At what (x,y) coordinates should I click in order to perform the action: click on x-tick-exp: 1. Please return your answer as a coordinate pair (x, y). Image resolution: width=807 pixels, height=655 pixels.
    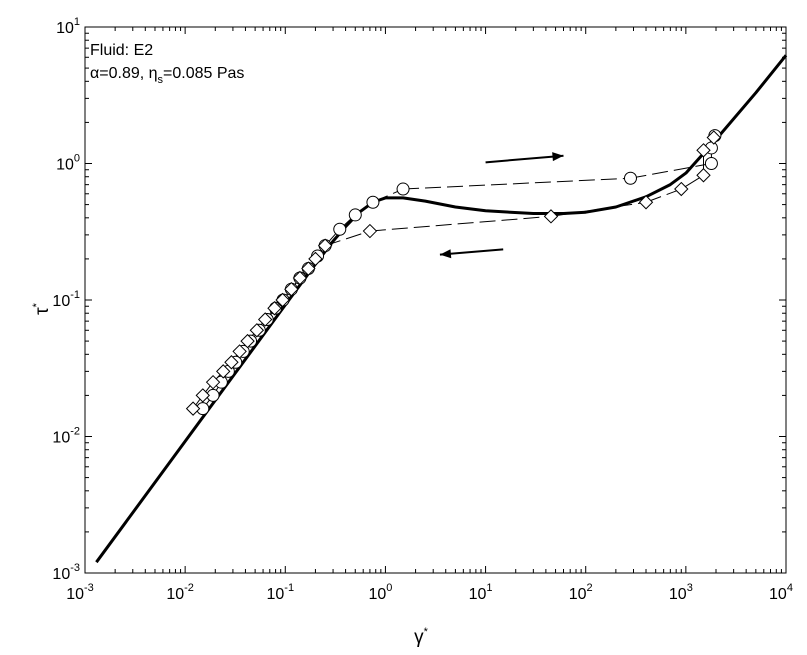
    Looking at the image, I should click on (489, 588).